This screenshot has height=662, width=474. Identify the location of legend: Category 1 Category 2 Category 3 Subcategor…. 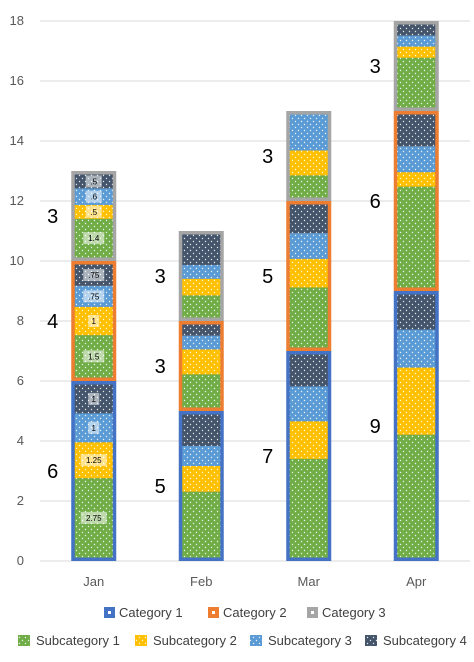
(242, 626).